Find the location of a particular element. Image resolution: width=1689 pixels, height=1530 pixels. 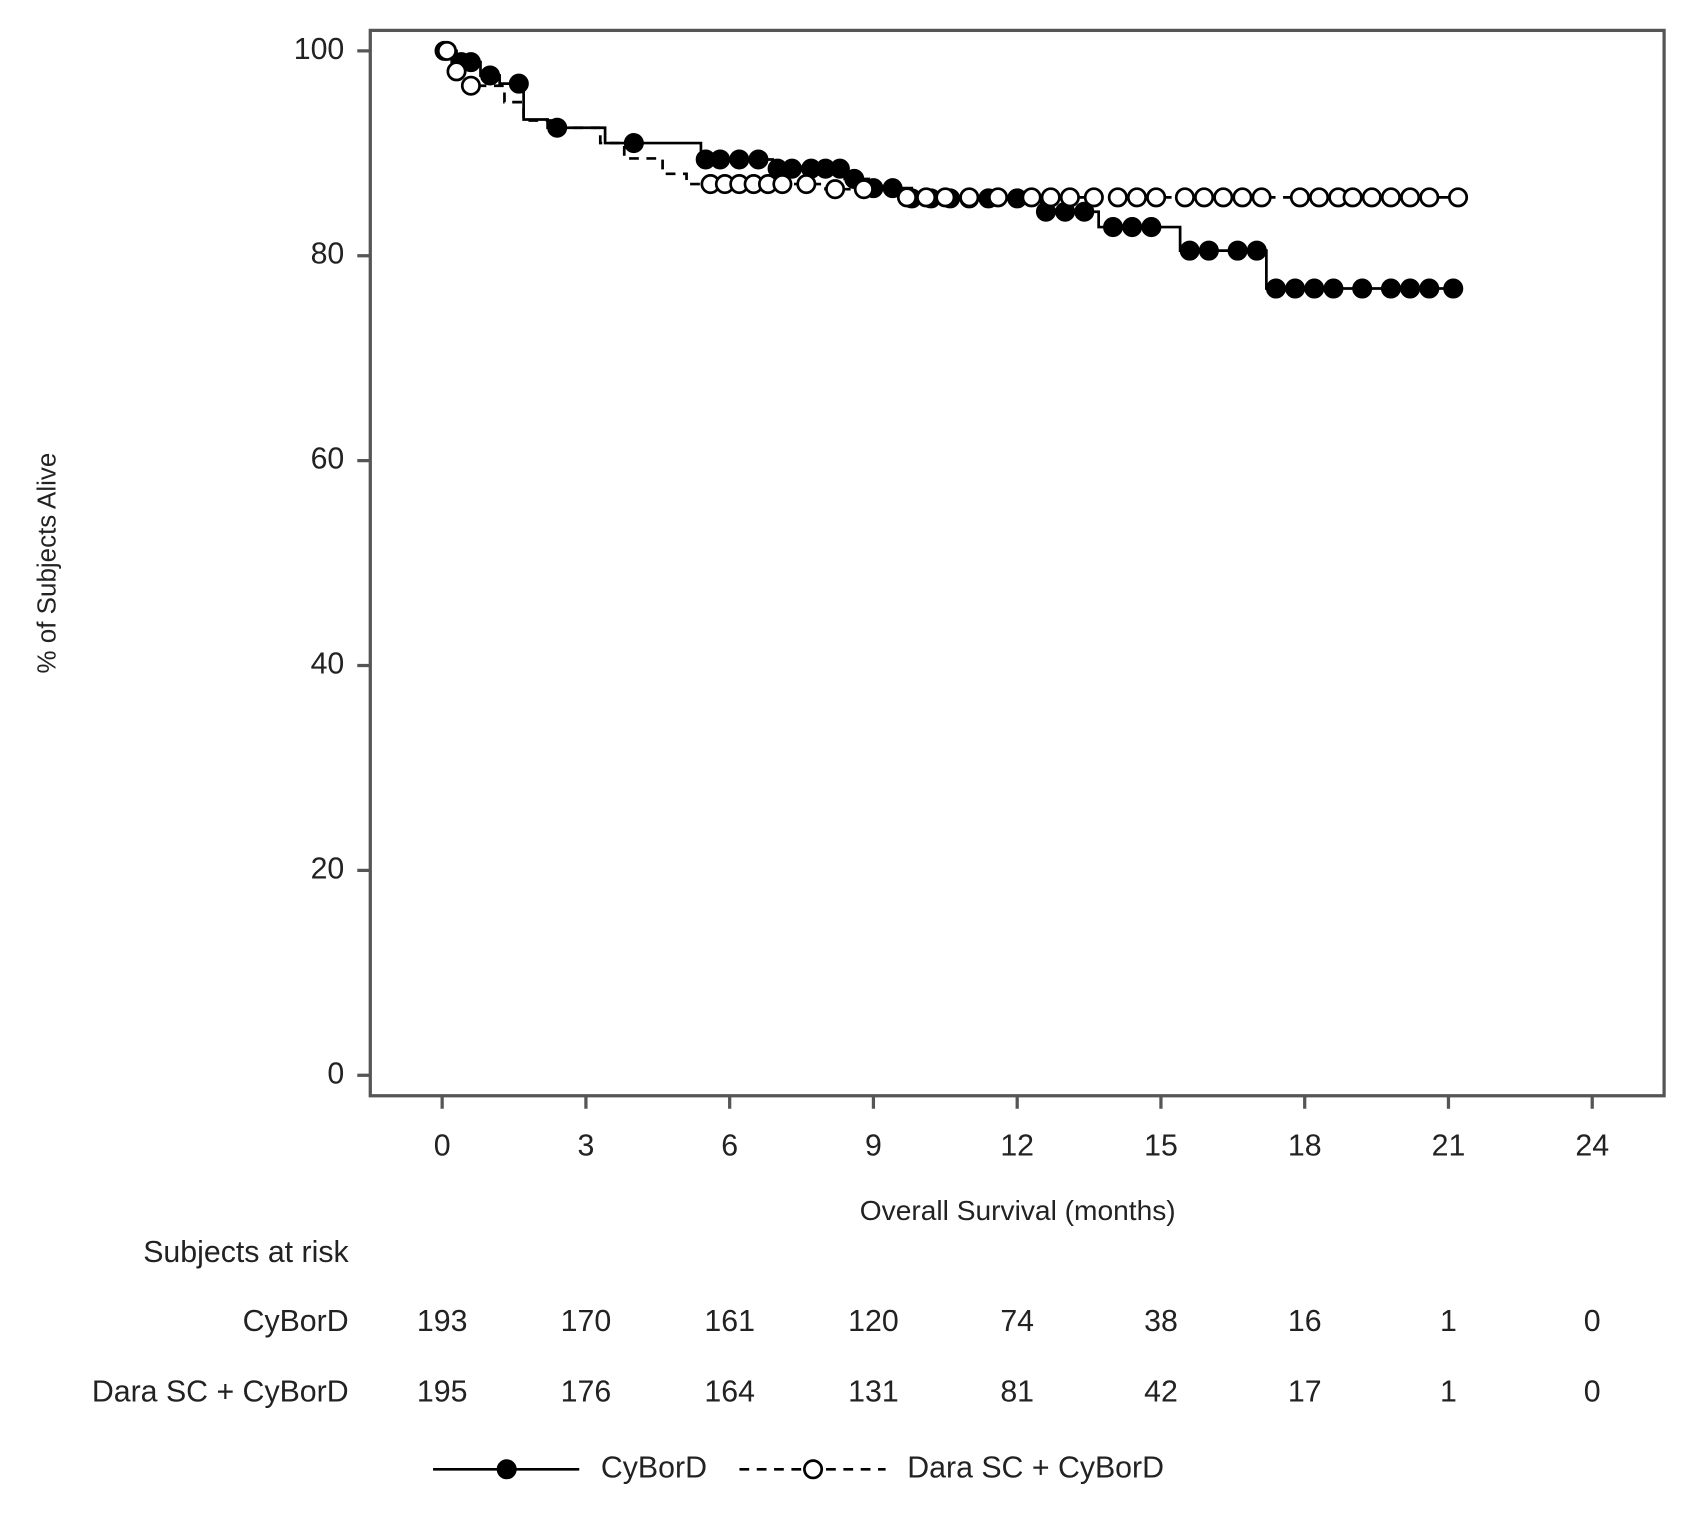

risk-count: 42 is located at coordinates (1161, 1392).